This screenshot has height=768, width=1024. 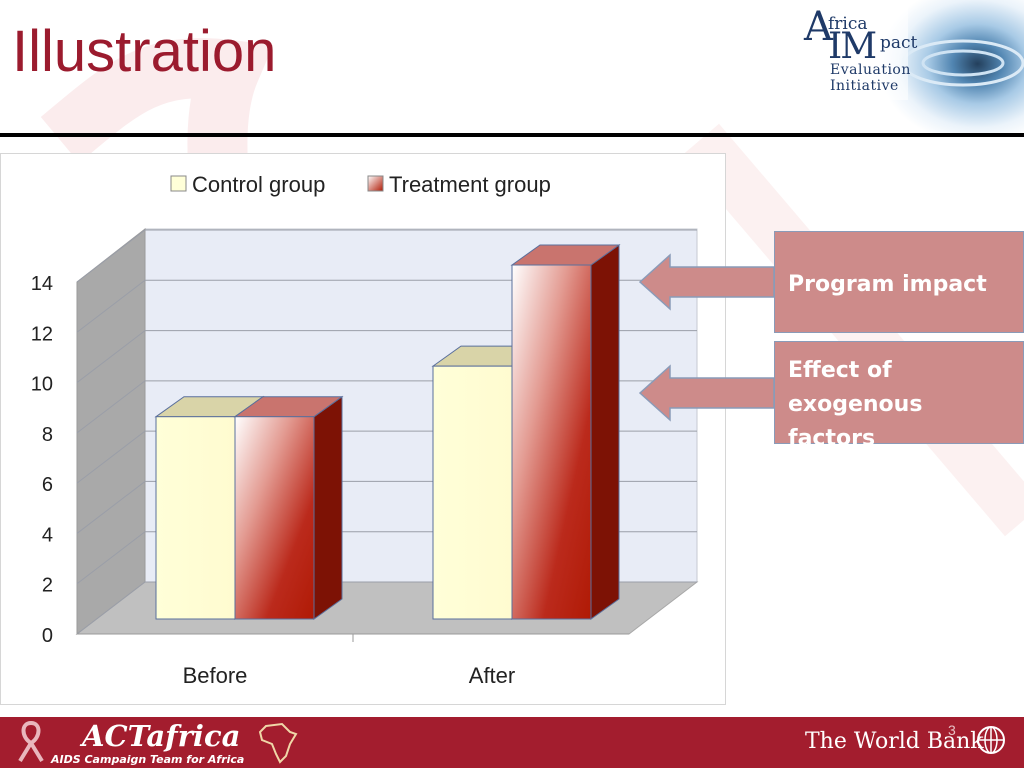 I want to click on logo-frica: frica, so click(x=848, y=24).